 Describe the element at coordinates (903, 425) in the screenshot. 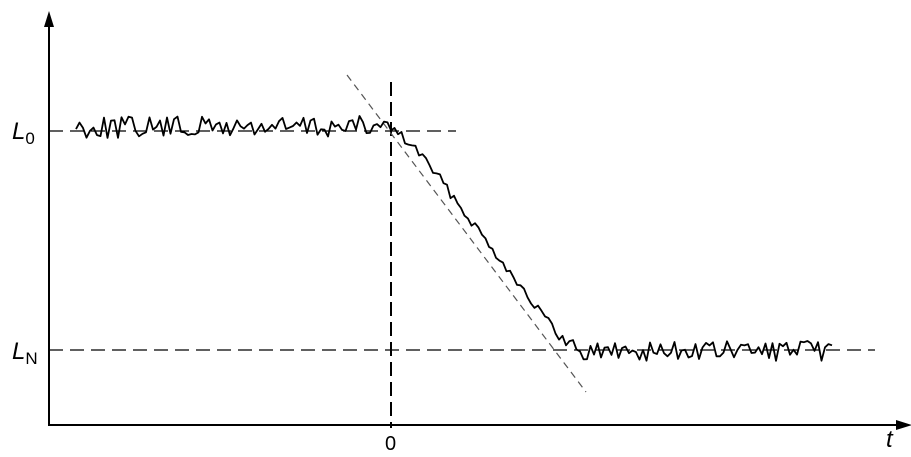

I see `x-axis-arrowhead` at that location.